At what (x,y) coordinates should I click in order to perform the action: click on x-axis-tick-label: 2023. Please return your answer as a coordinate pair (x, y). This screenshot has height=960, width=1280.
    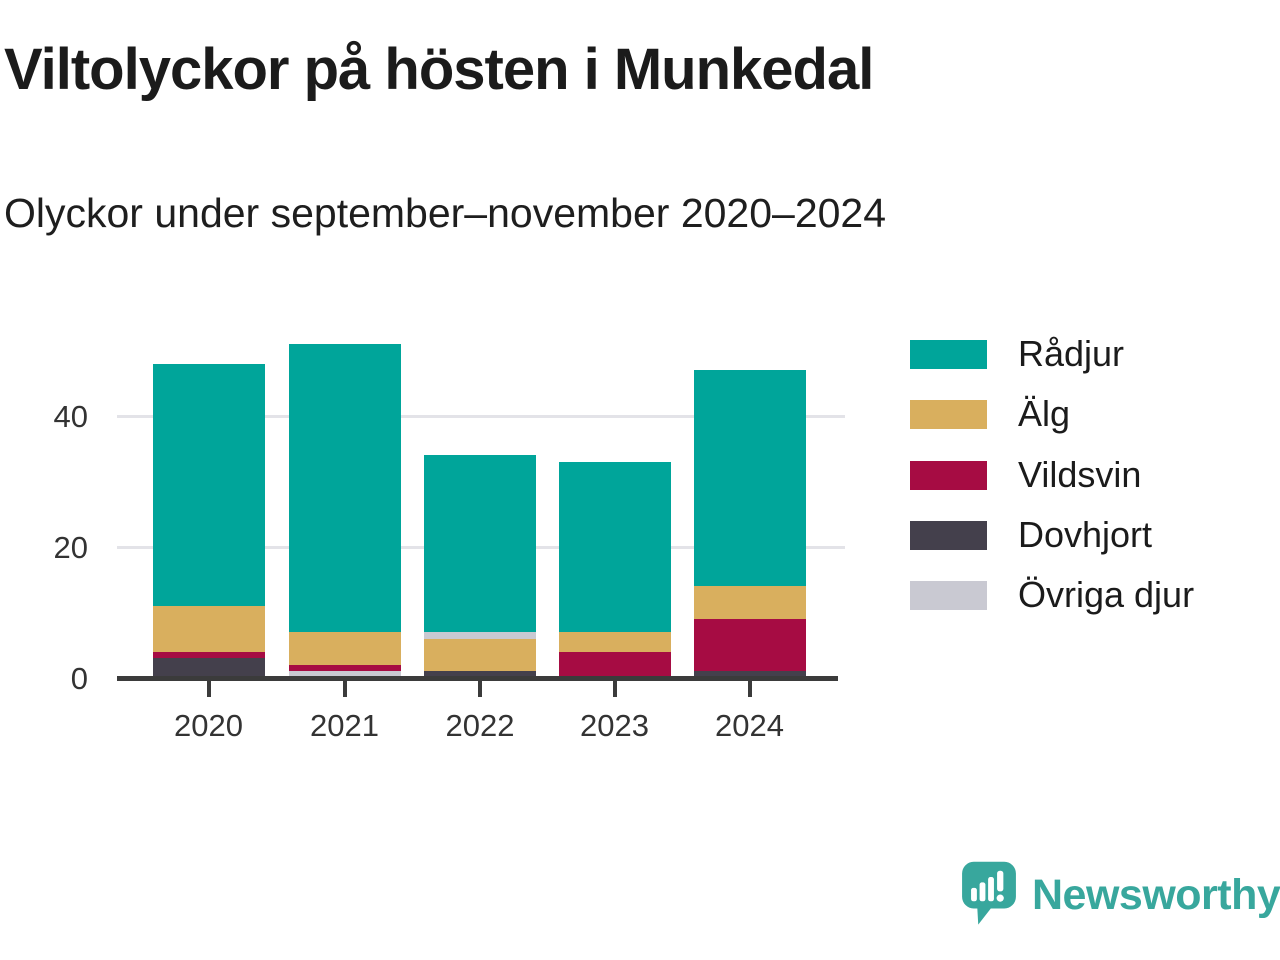
    Looking at the image, I should click on (614, 725).